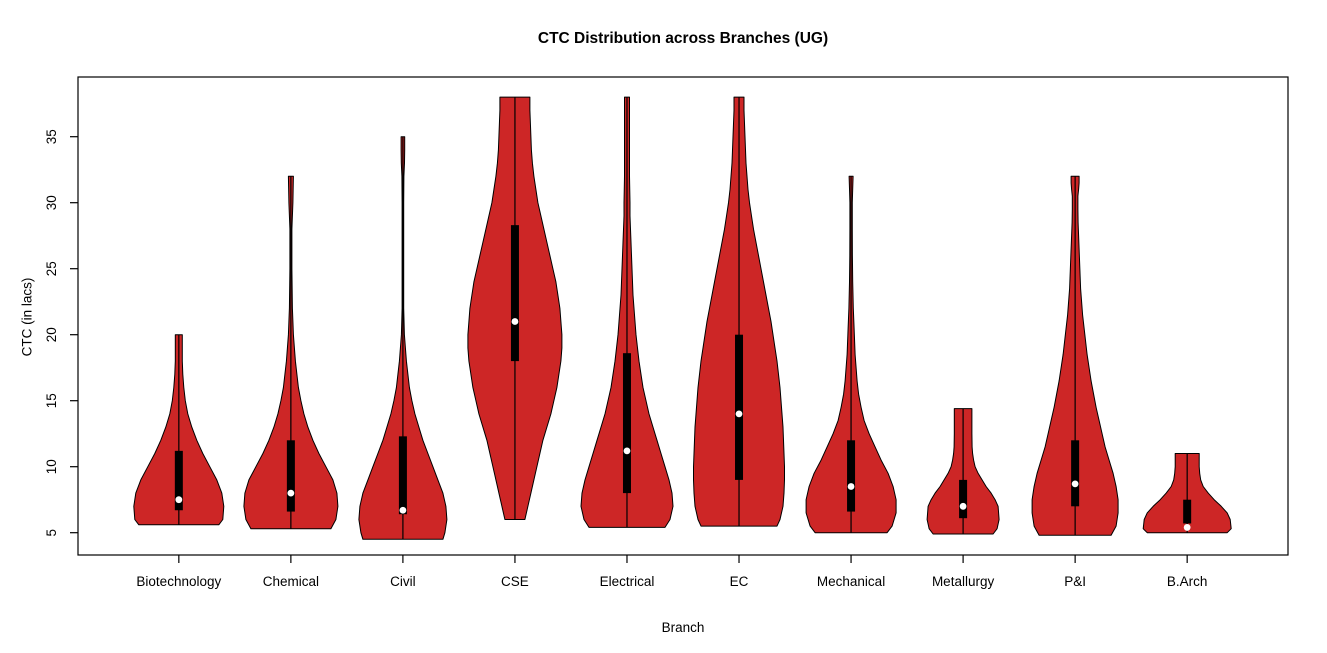  Describe the element at coordinates (179, 500) in the screenshot. I see `violin-median-dot-biotechnology` at that location.